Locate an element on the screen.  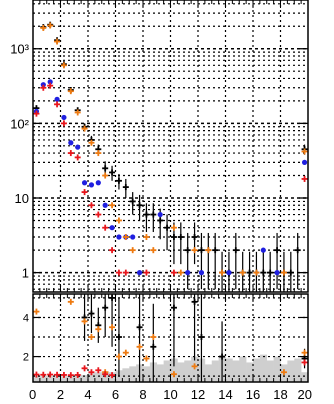
upper-y-tick-label: 10³ is located at coordinates (19, 49).